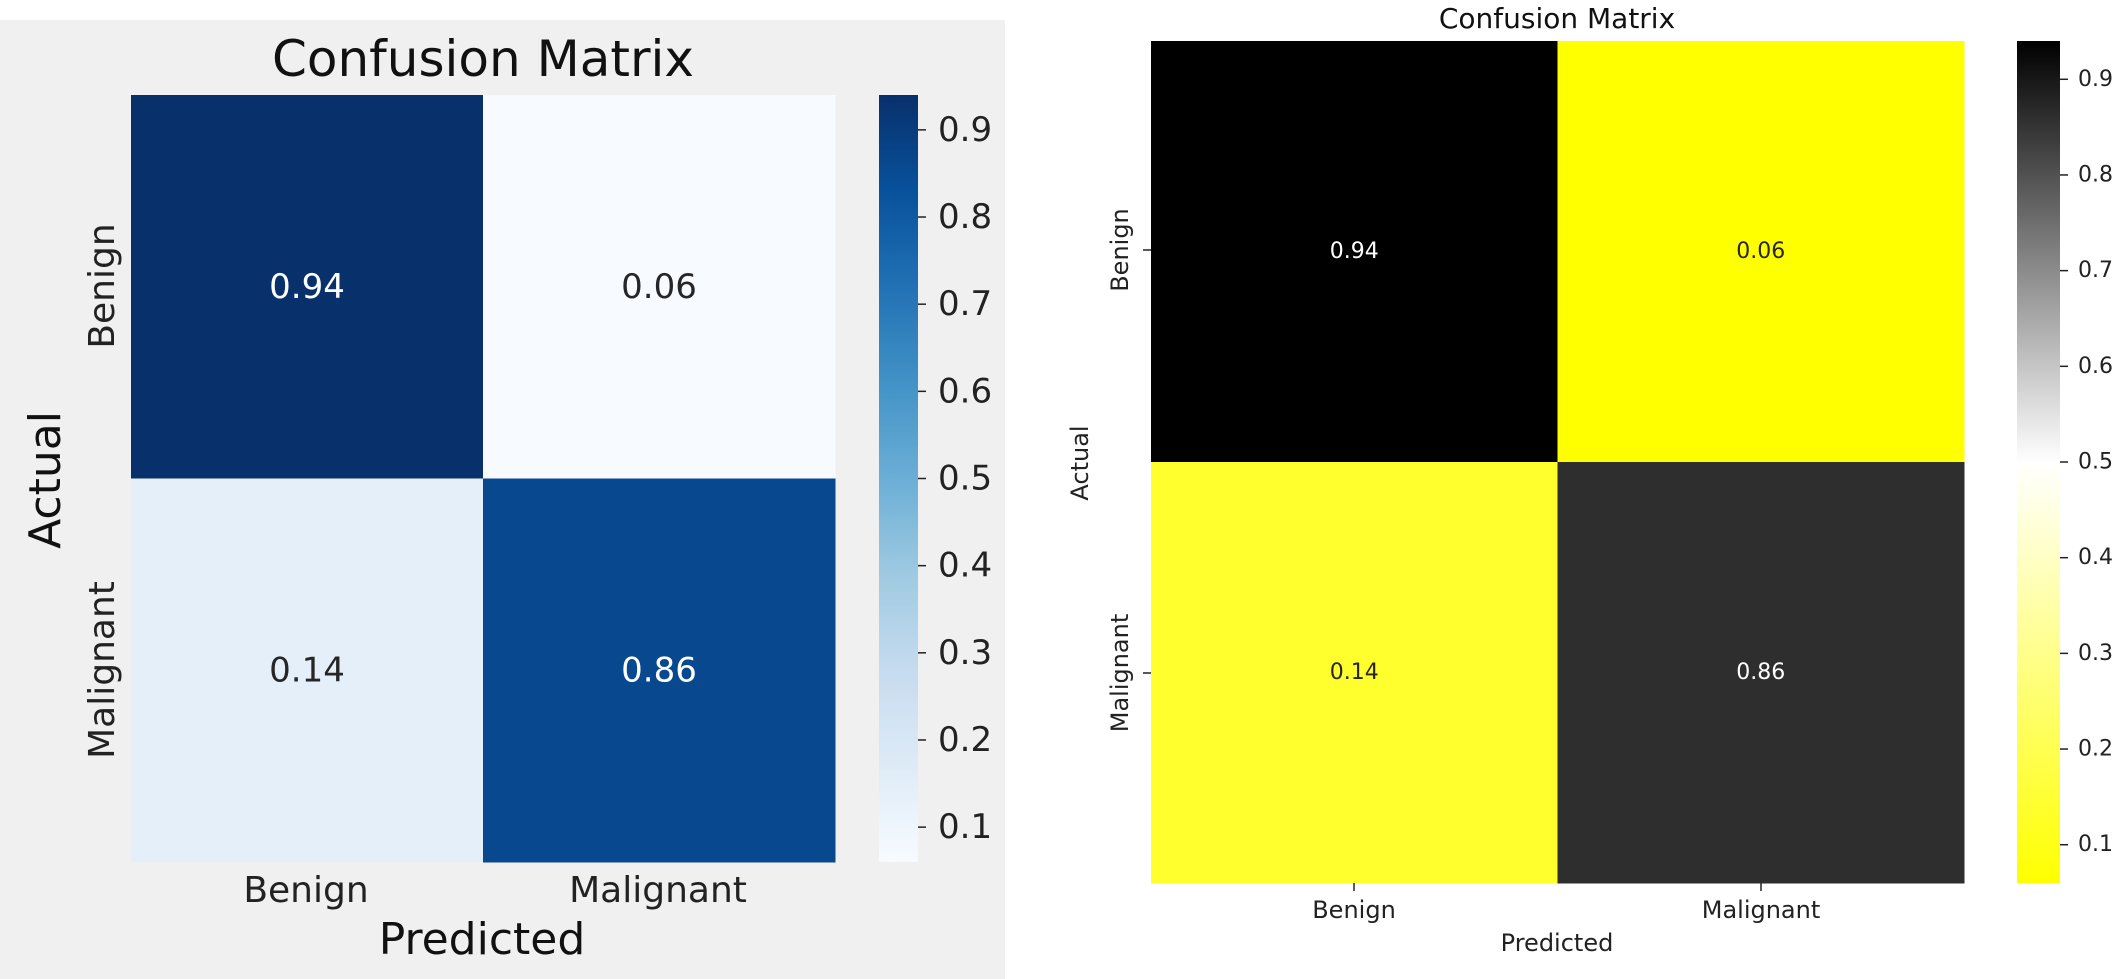 Image resolution: width=2128 pixels, height=979 pixels. I want to click on right-x-tick-benign: Benign, so click(1354, 910).